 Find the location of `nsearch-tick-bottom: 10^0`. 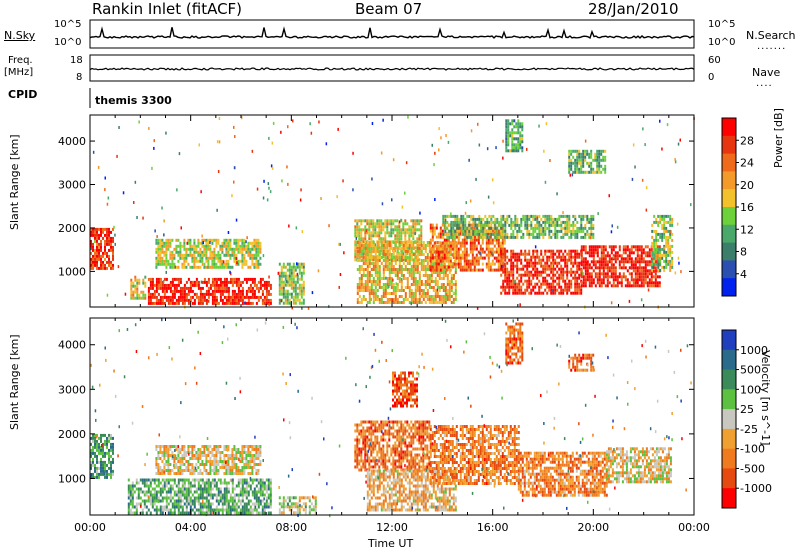

nsearch-tick-bottom: 10^0 is located at coordinates (722, 42).